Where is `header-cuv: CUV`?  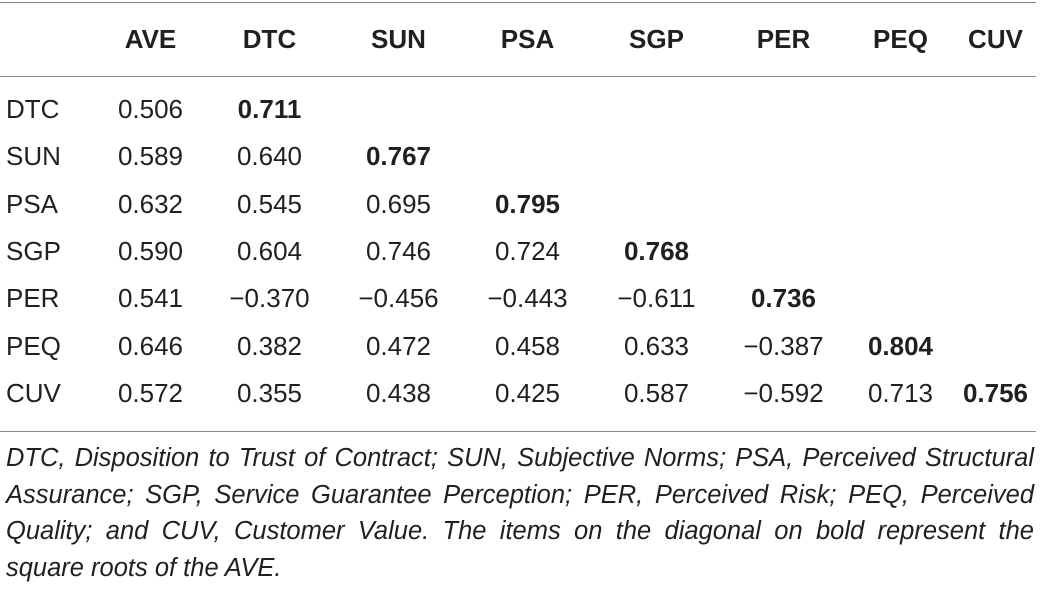
header-cuv: CUV is located at coordinates (995, 38).